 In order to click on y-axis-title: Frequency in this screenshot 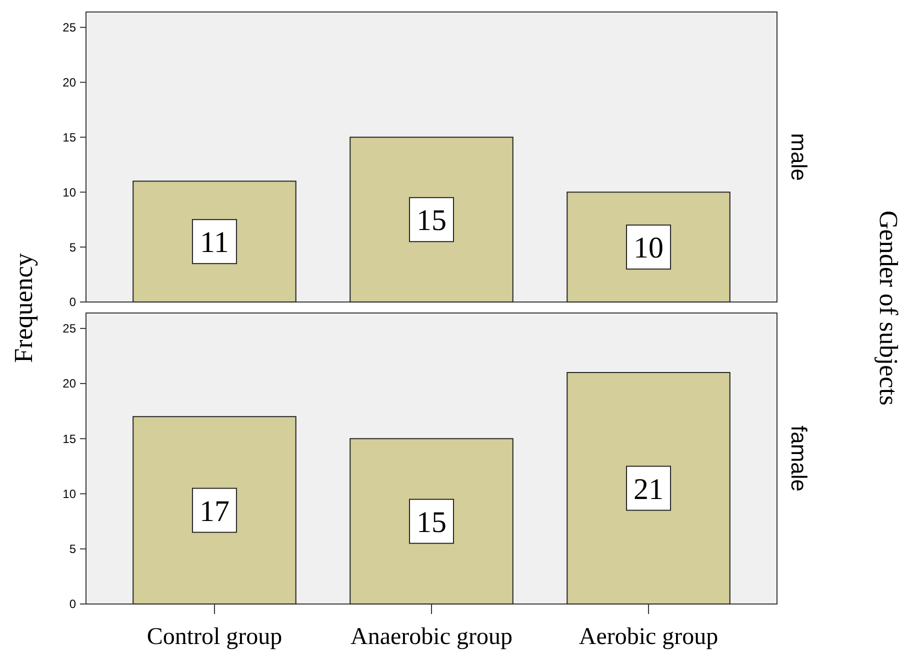, I will do `click(23, 308)`.